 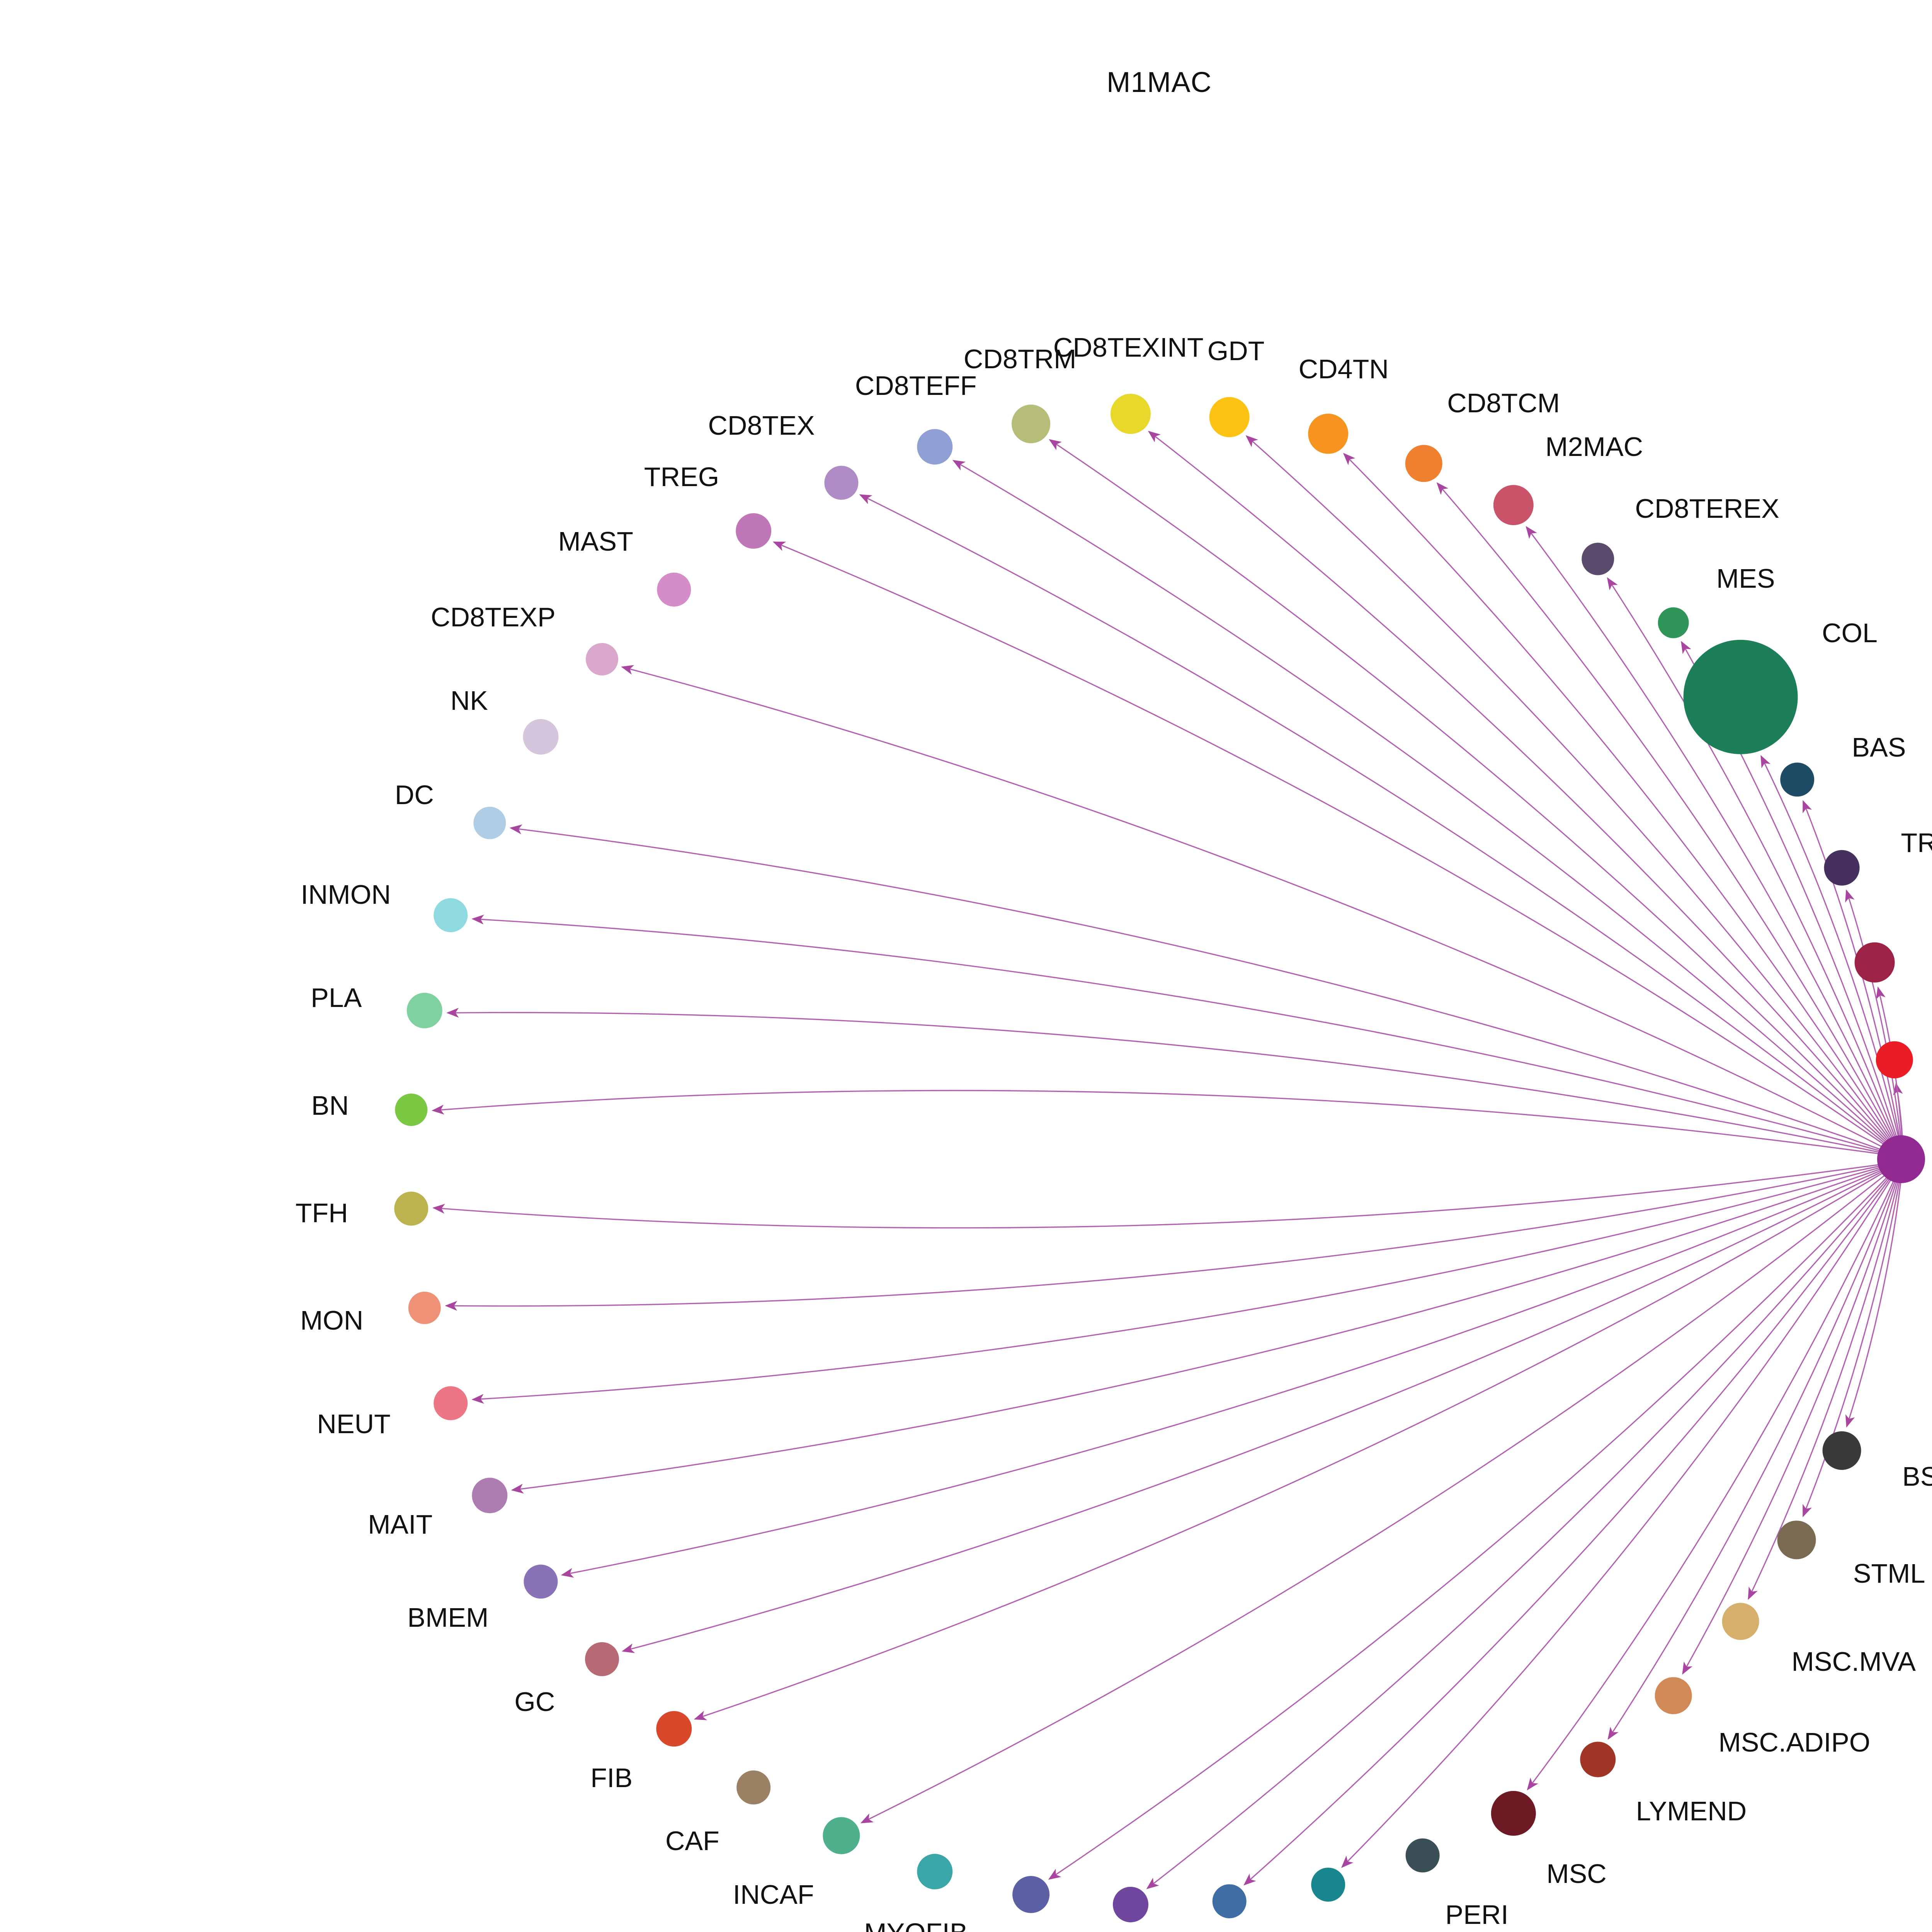 I want to click on node-cd8tcm, so click(x=1424, y=464).